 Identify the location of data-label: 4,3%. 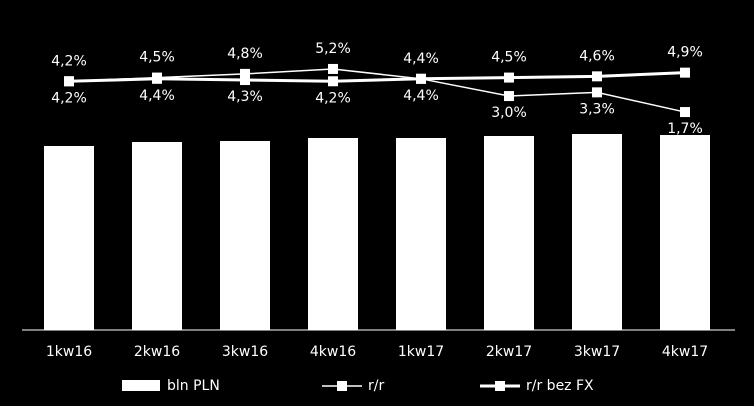
(245, 97).